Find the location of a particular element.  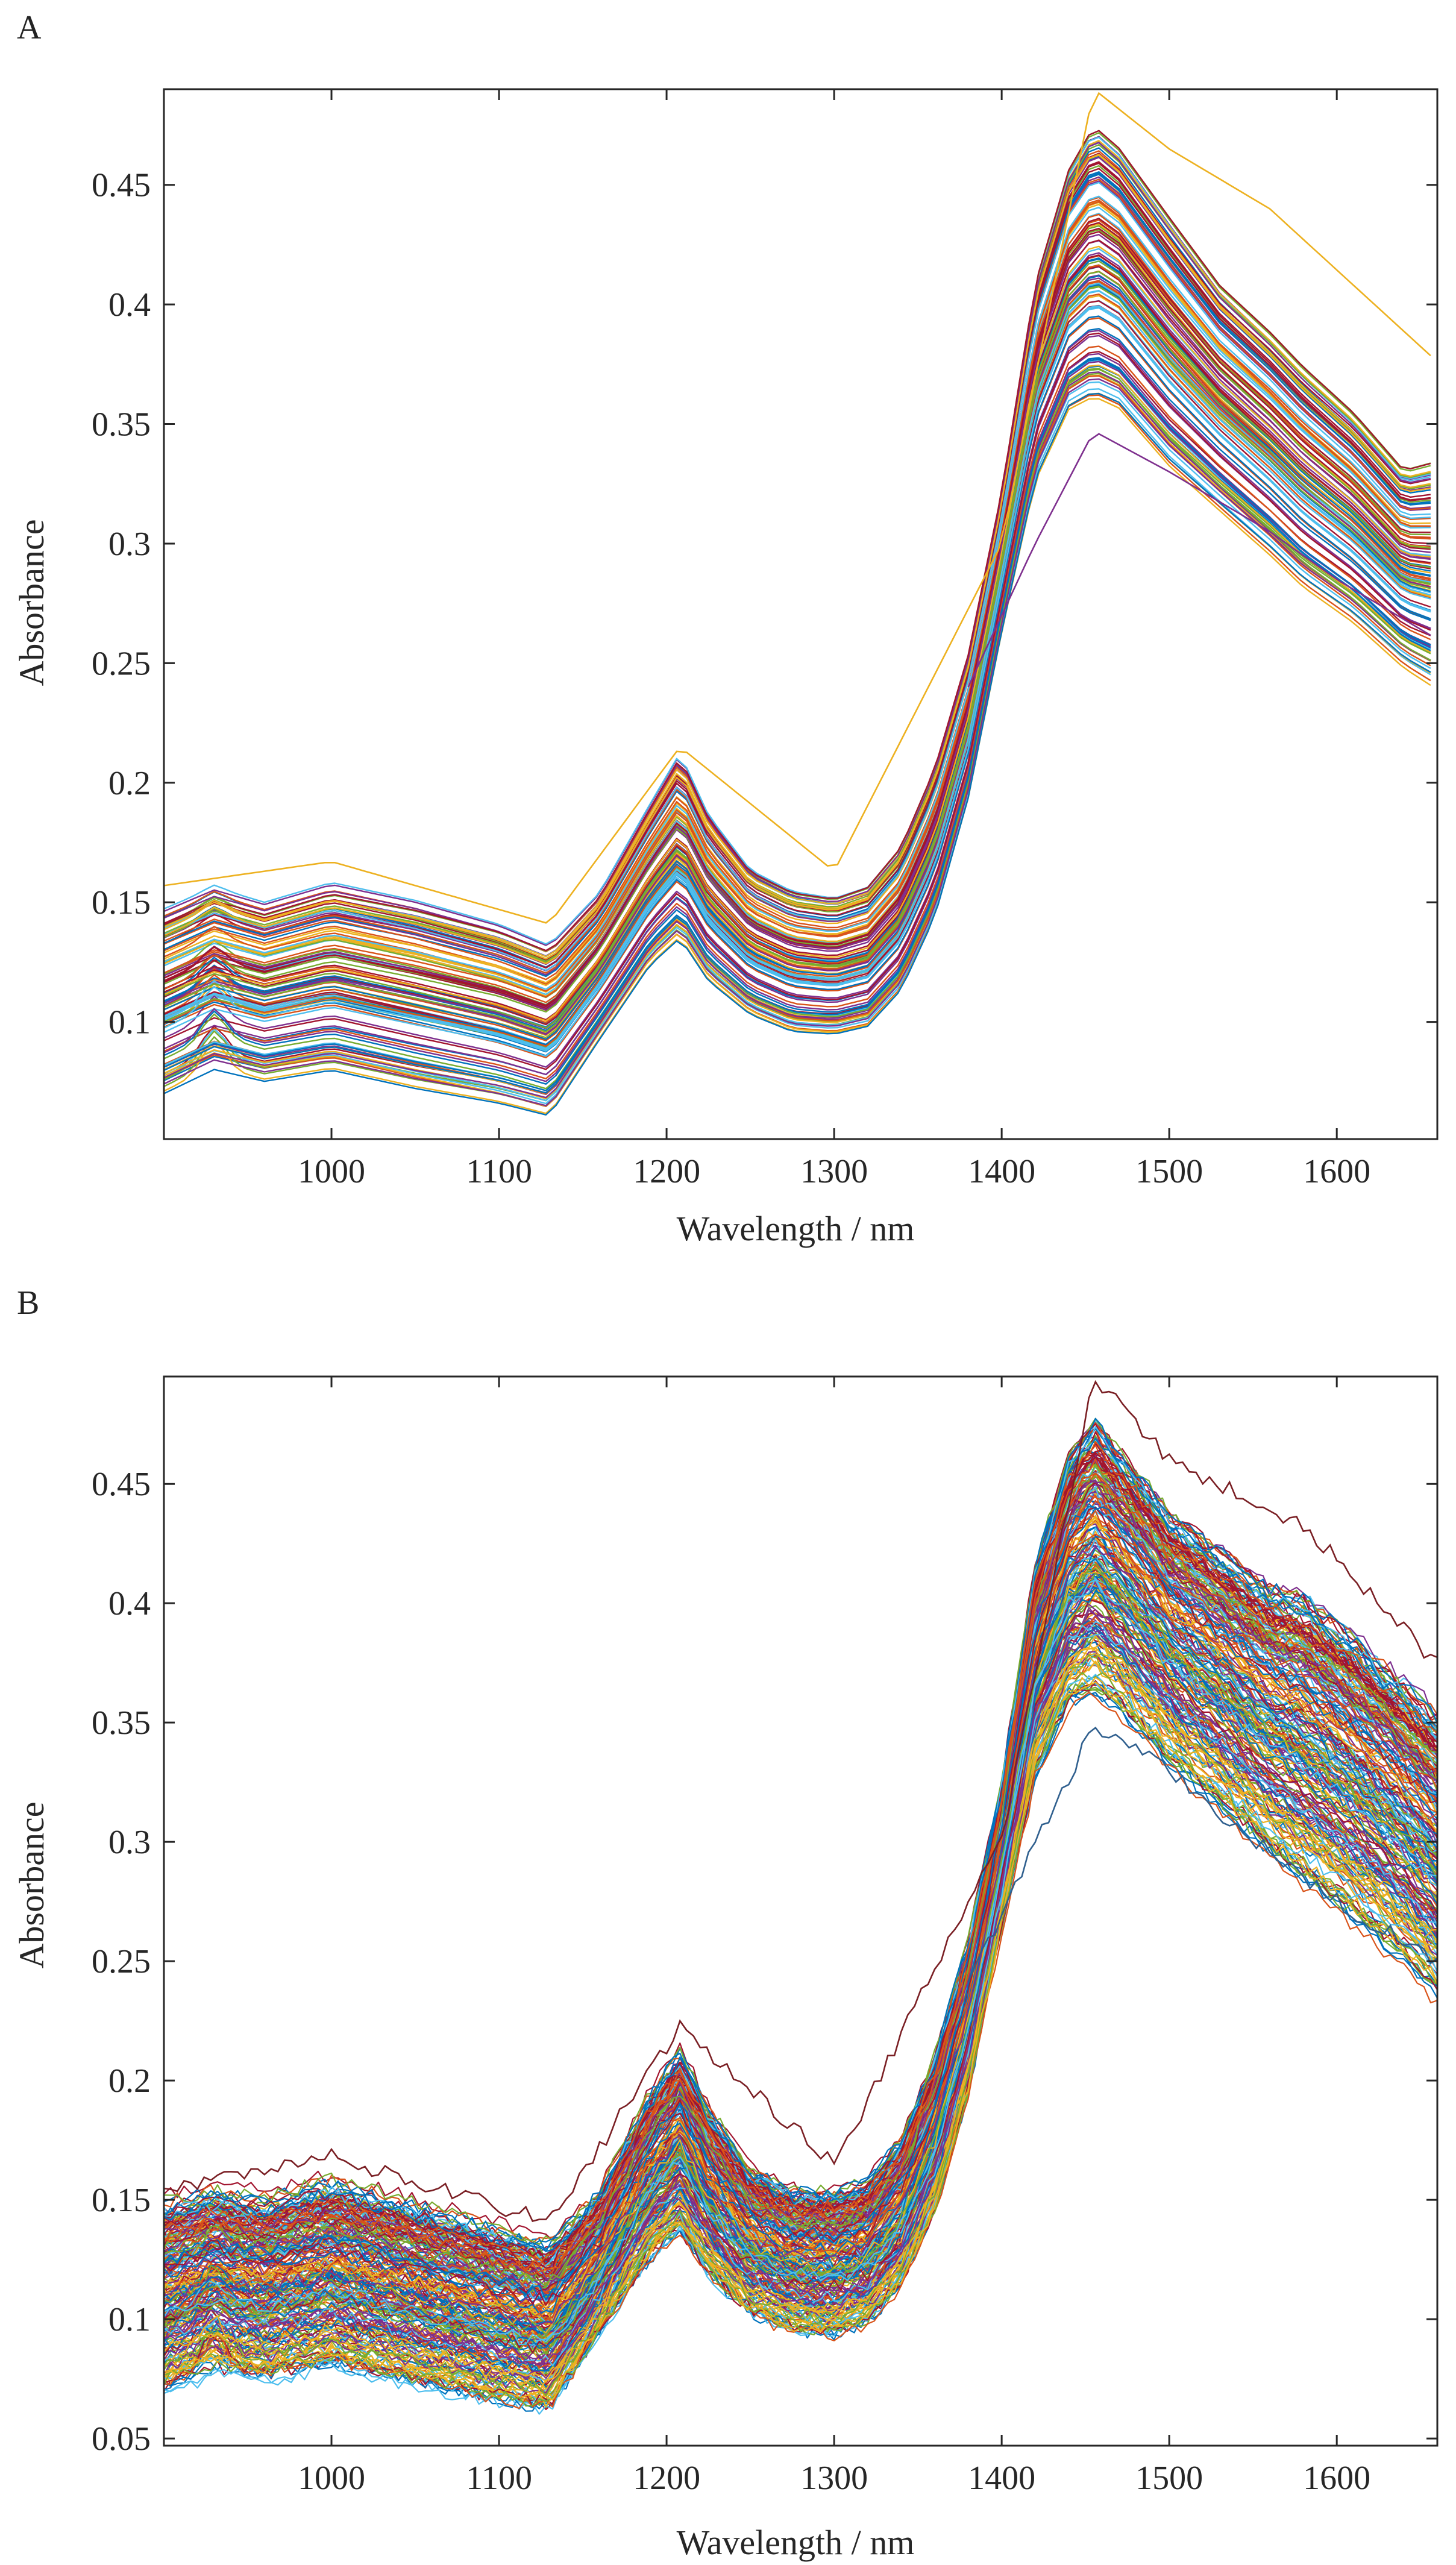

x-tick-label: 1300 is located at coordinates (834, 1171).